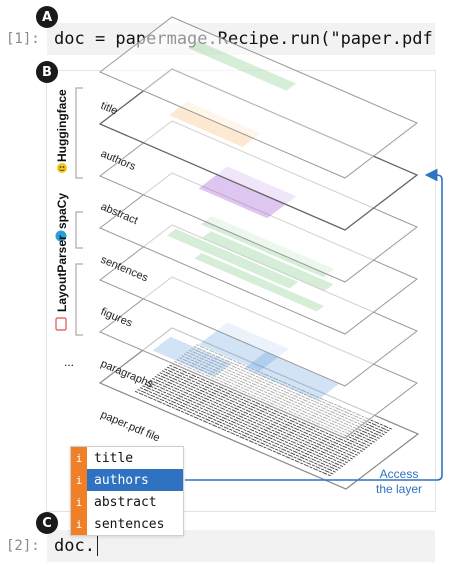 This screenshot has height=566, width=474. Describe the element at coordinates (247, 192) in the screenshot. I see `layer-abstract-region` at that location.